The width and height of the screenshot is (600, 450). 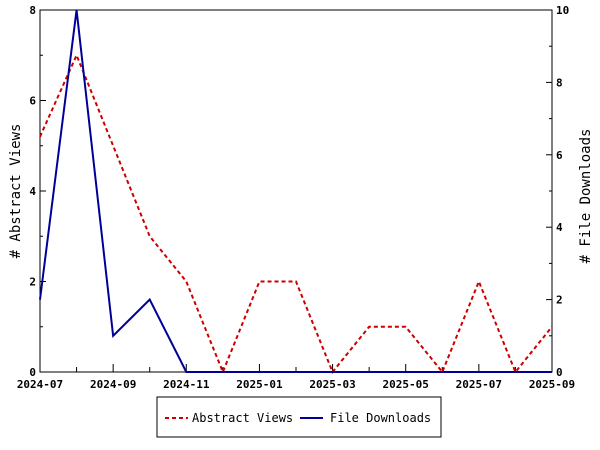 What do you see at coordinates (32, 282) in the screenshot?
I see `left-y-tick-label: 2` at bounding box center [32, 282].